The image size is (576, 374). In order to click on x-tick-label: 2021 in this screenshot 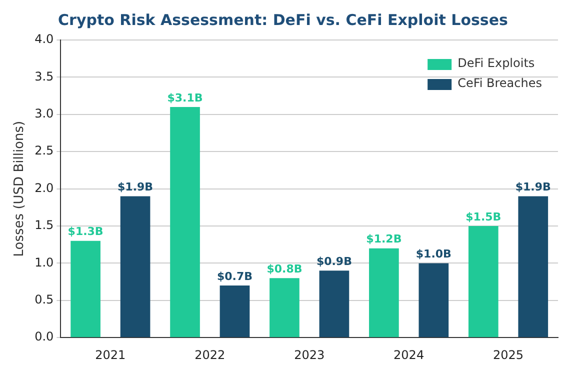, I will do `click(110, 355)`.